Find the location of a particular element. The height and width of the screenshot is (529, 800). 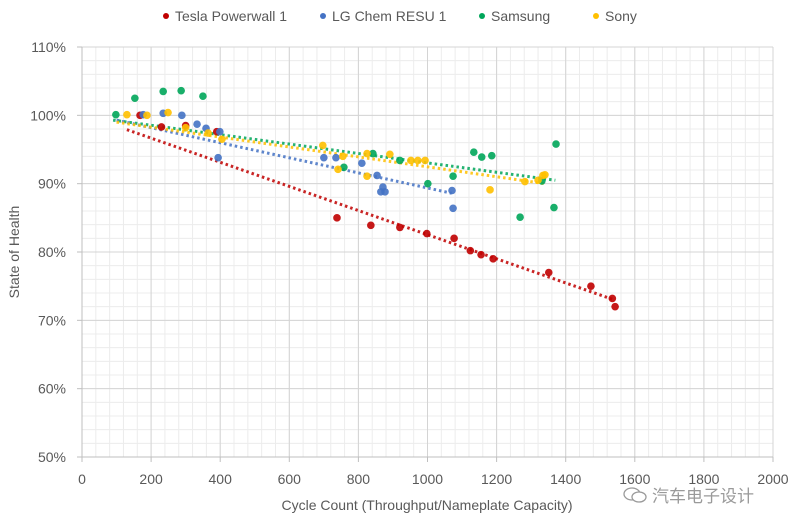

x-tick-label: 800 is located at coordinates (359, 479).